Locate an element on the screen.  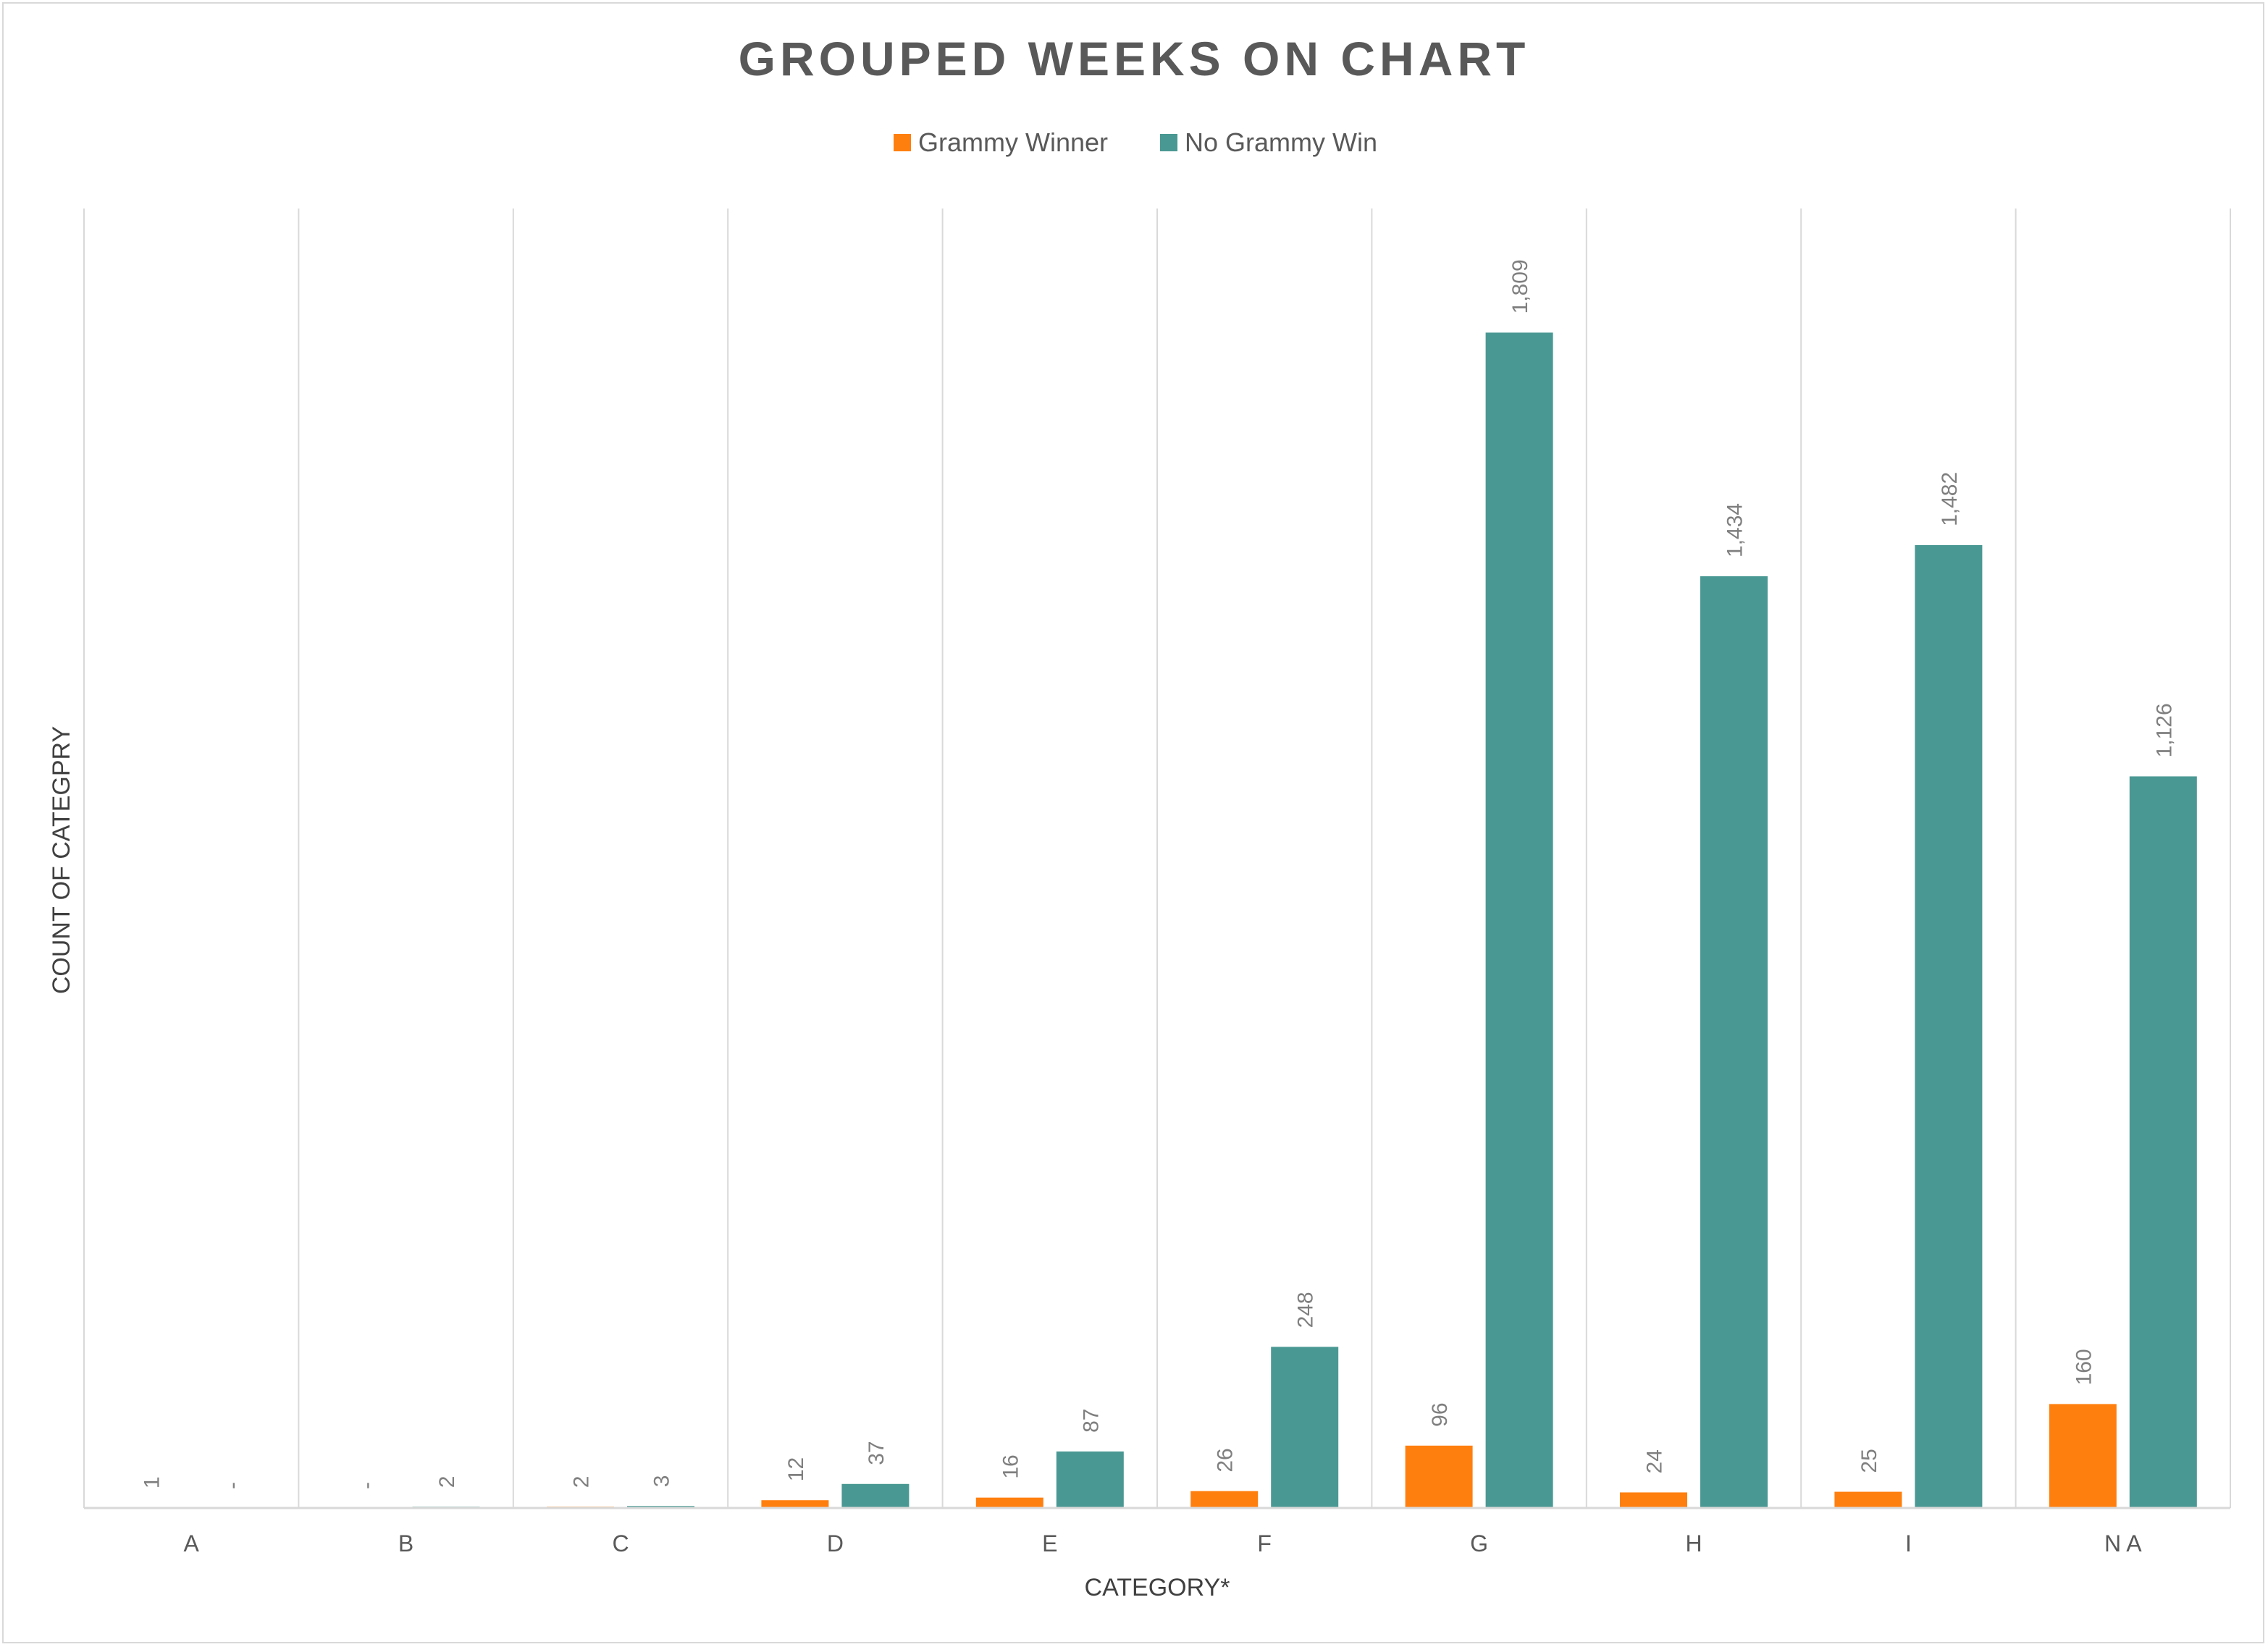
data-label-grammy-winner-i: 25 is located at coordinates (1869, 1461).